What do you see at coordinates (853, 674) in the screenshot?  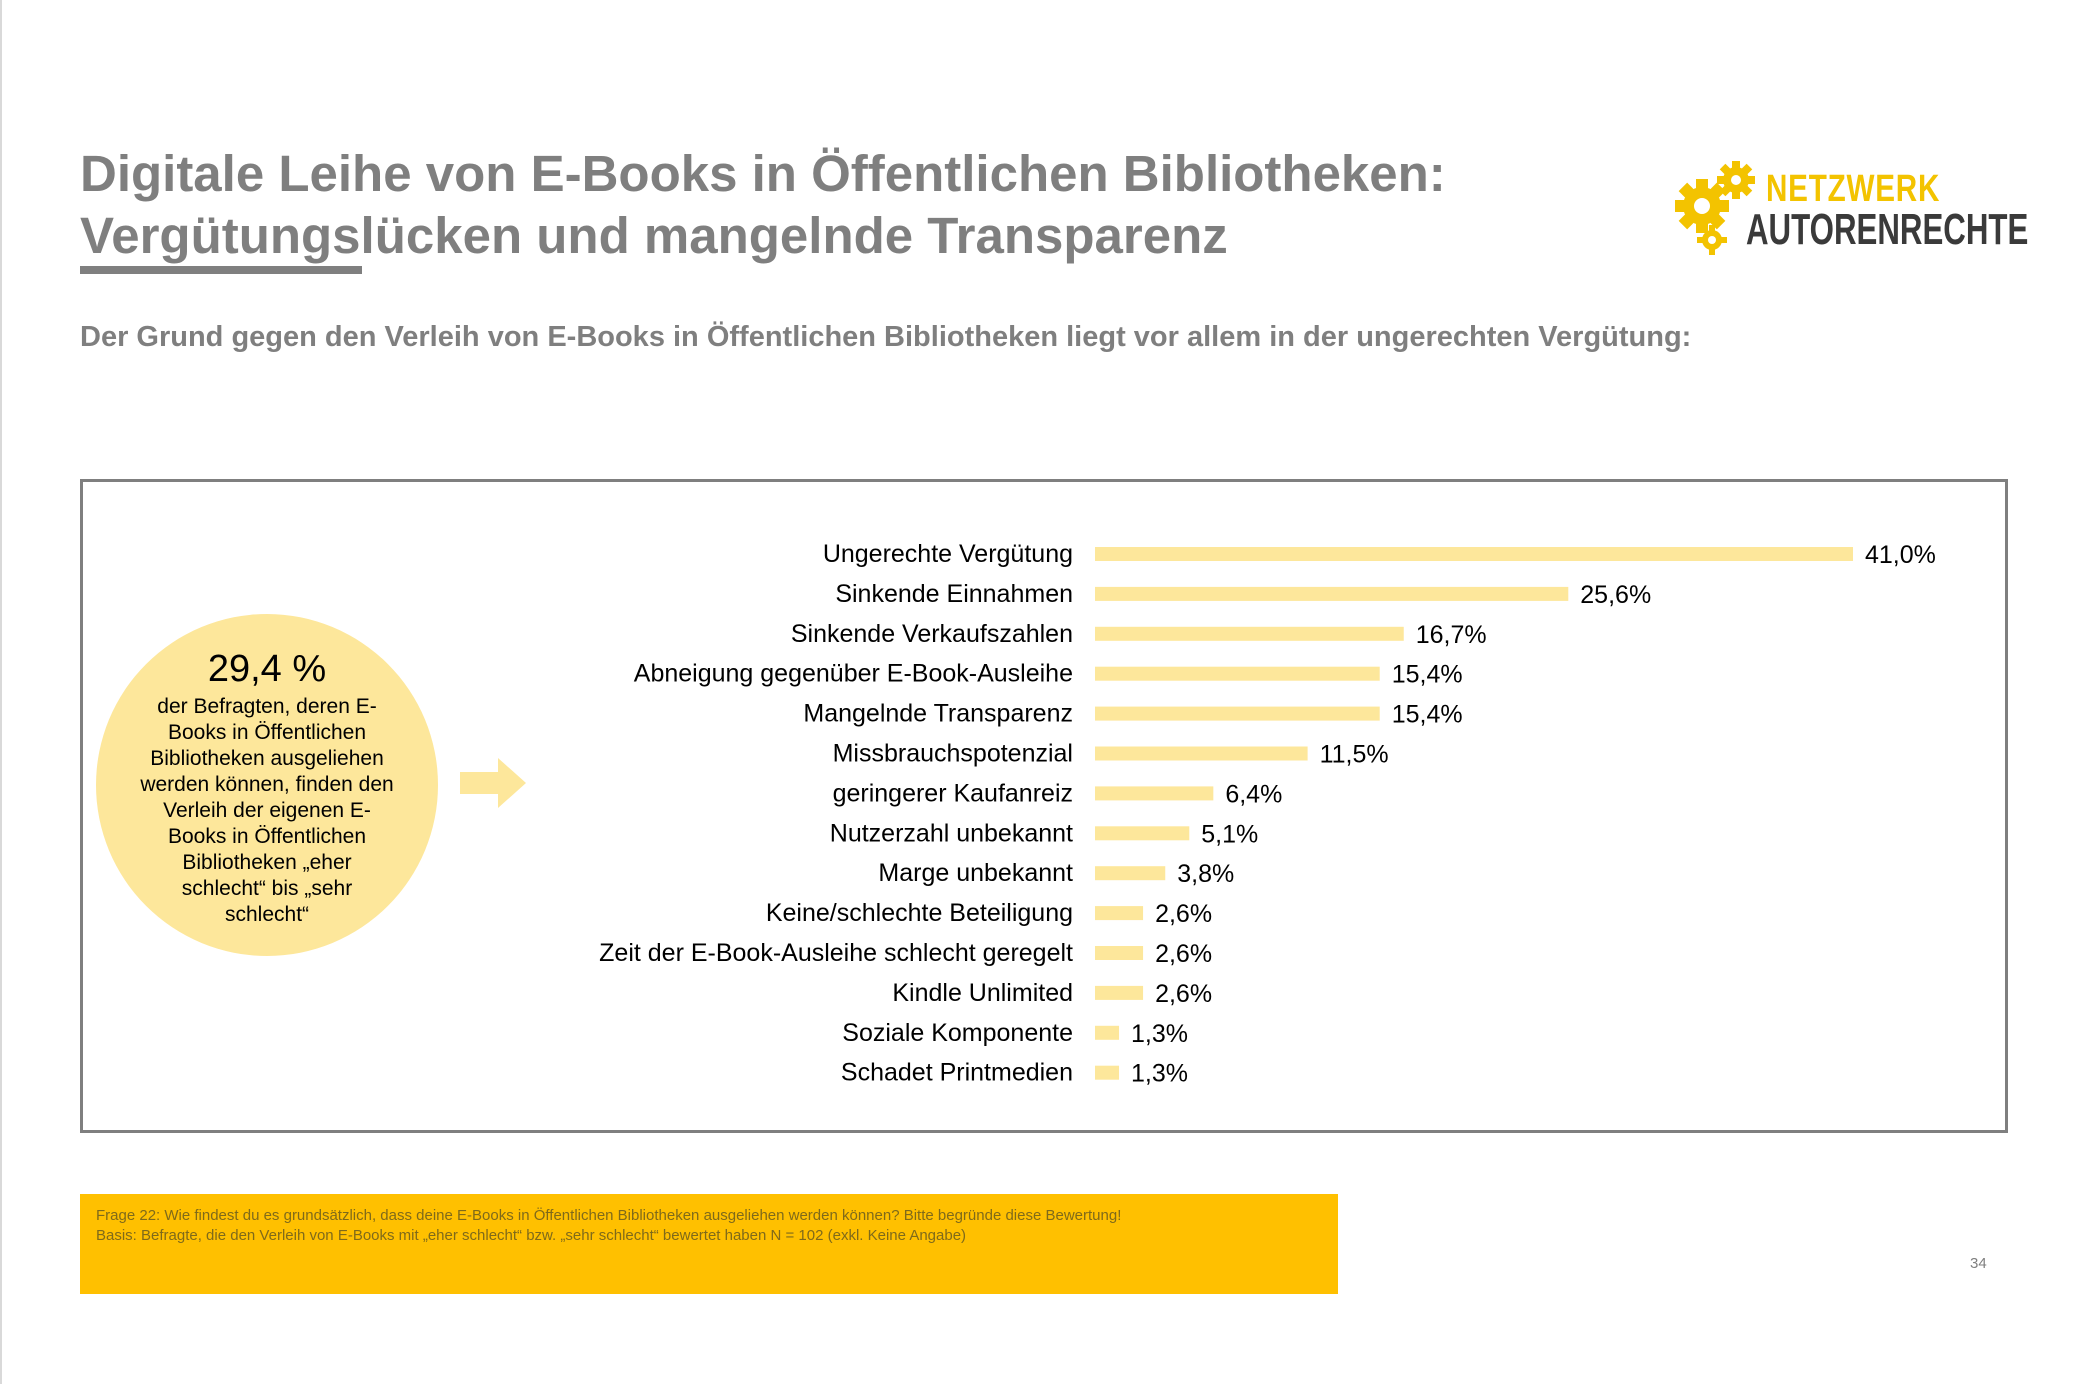 I see `category-label: Abneigung gegenüber E-Book-Ausleihe` at bounding box center [853, 674].